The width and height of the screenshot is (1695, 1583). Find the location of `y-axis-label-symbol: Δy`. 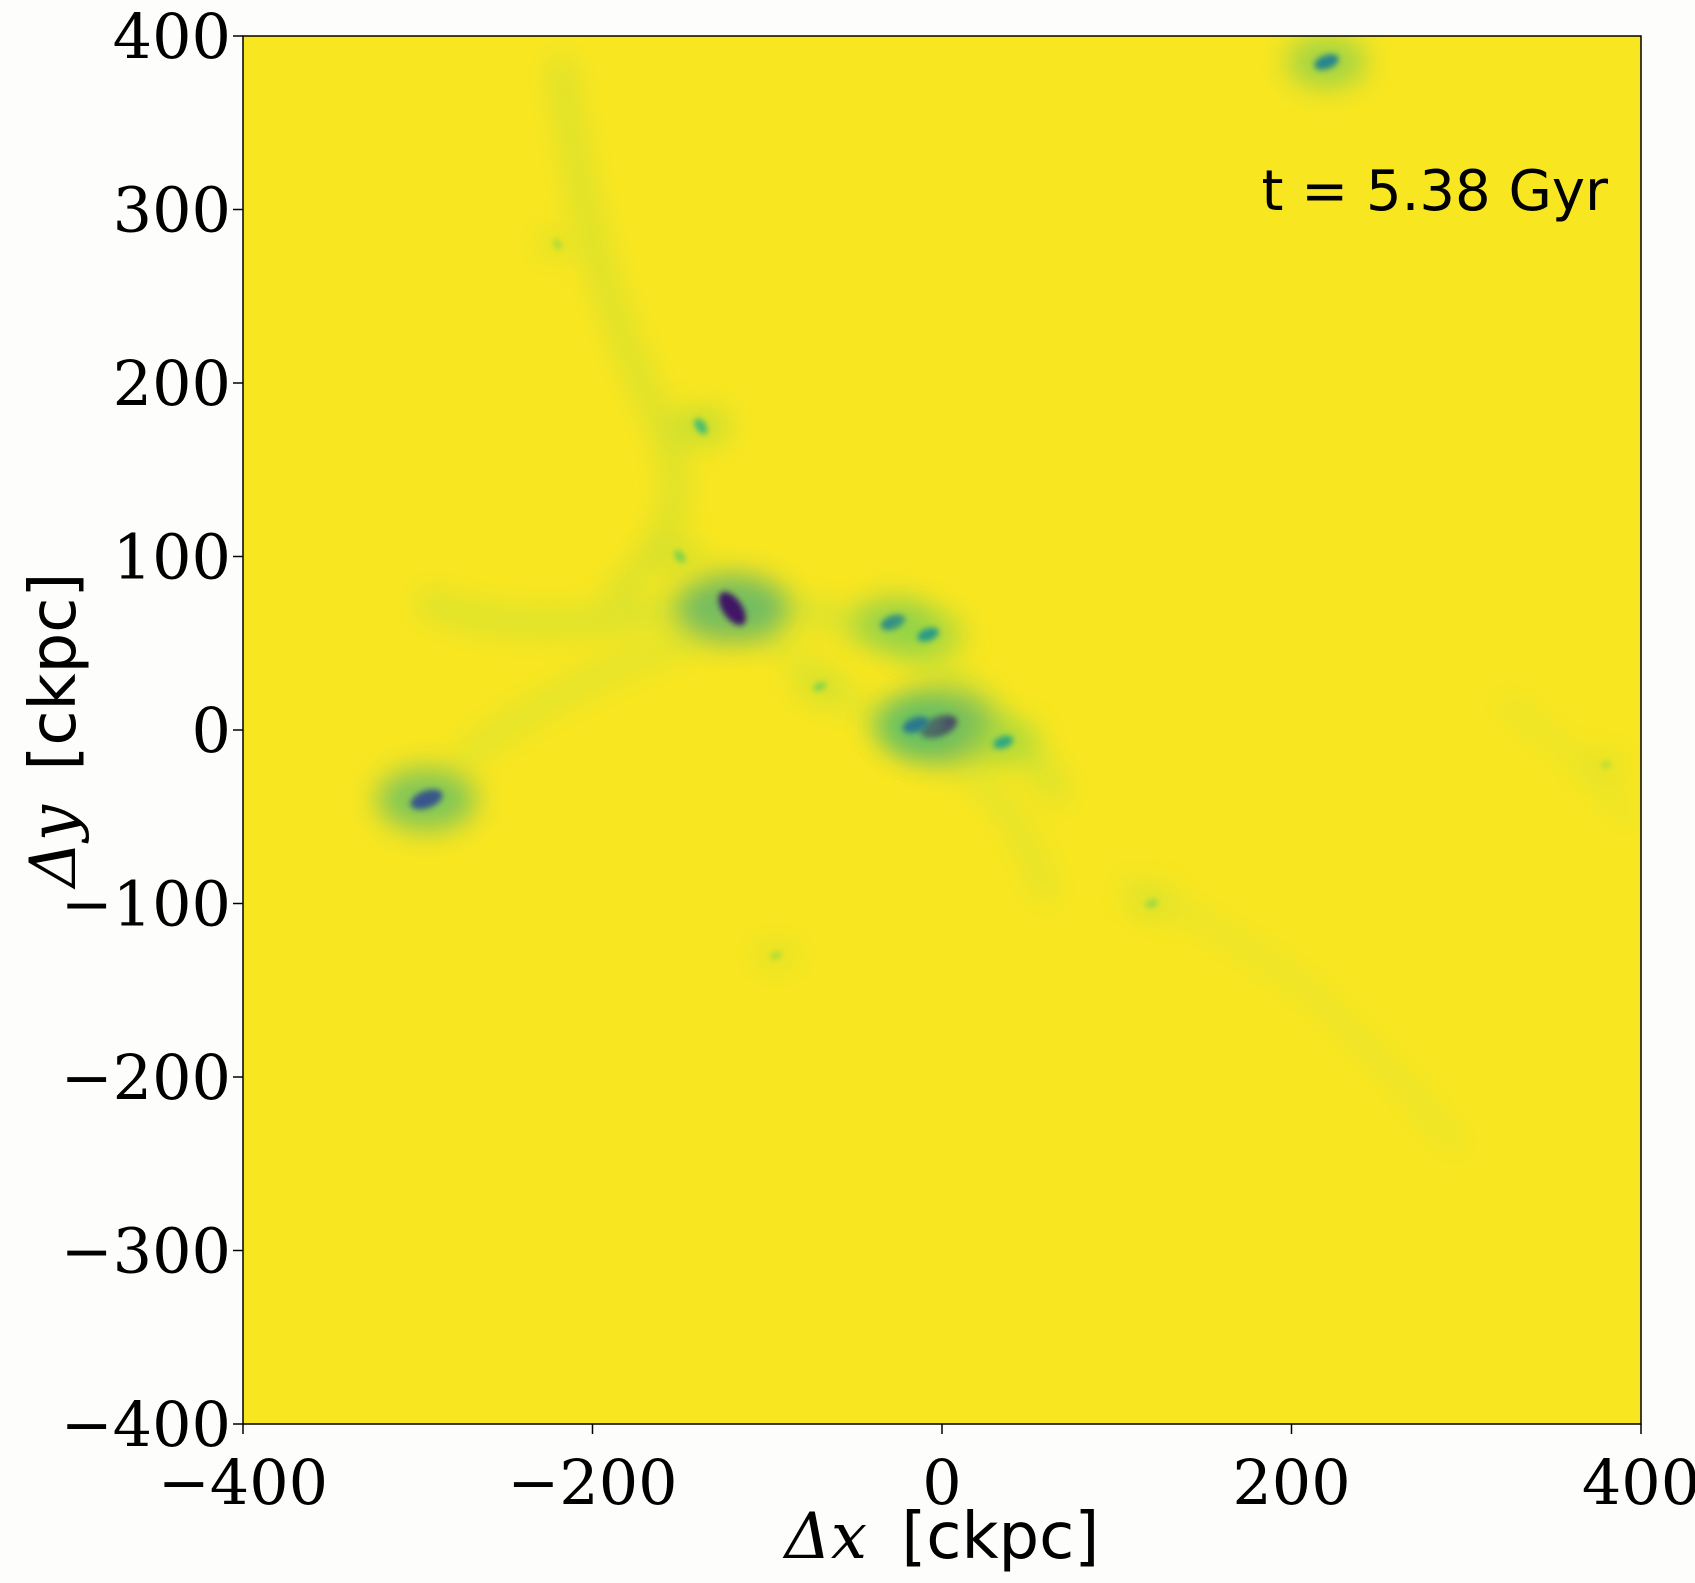

y-axis-label-symbol: Δy is located at coordinates (54, 847).